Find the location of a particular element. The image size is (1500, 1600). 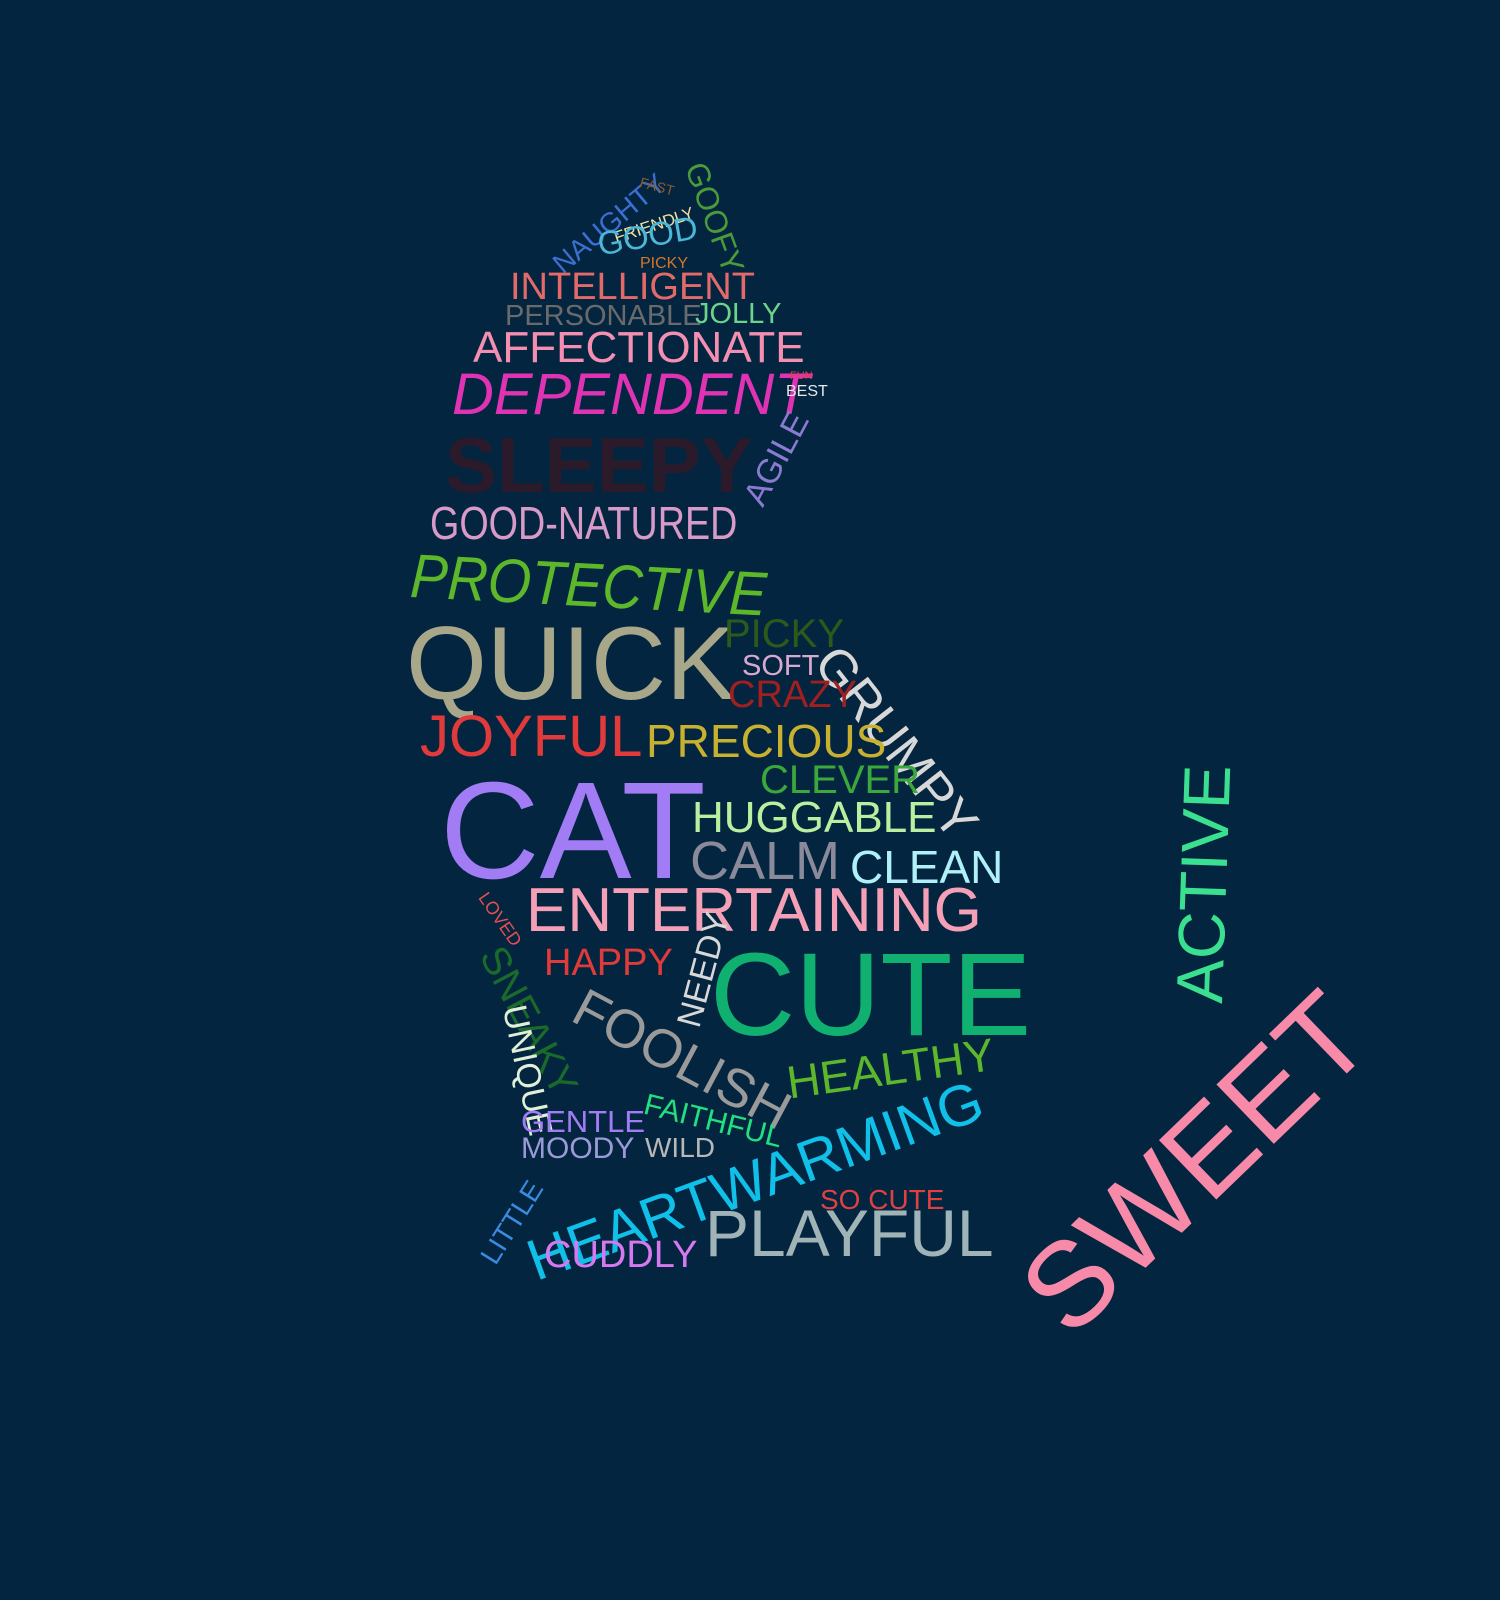

word-huggable: HUGGABLE is located at coordinates (814, 817).